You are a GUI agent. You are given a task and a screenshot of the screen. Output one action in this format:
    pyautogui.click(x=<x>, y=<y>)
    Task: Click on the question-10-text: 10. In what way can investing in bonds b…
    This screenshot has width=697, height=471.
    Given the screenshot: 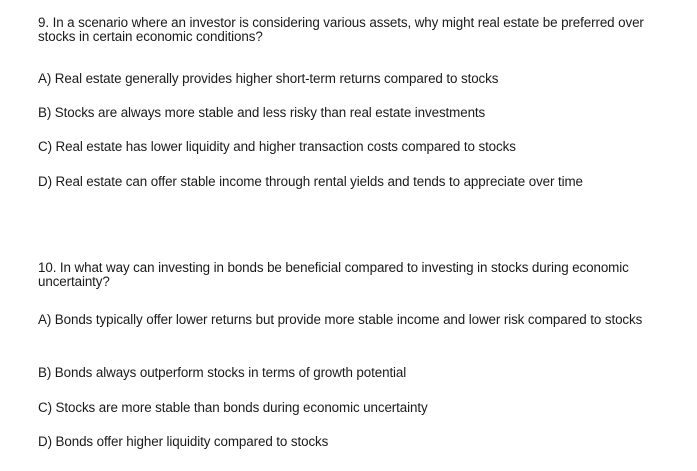 What is the action you would take?
    pyautogui.click(x=333, y=274)
    